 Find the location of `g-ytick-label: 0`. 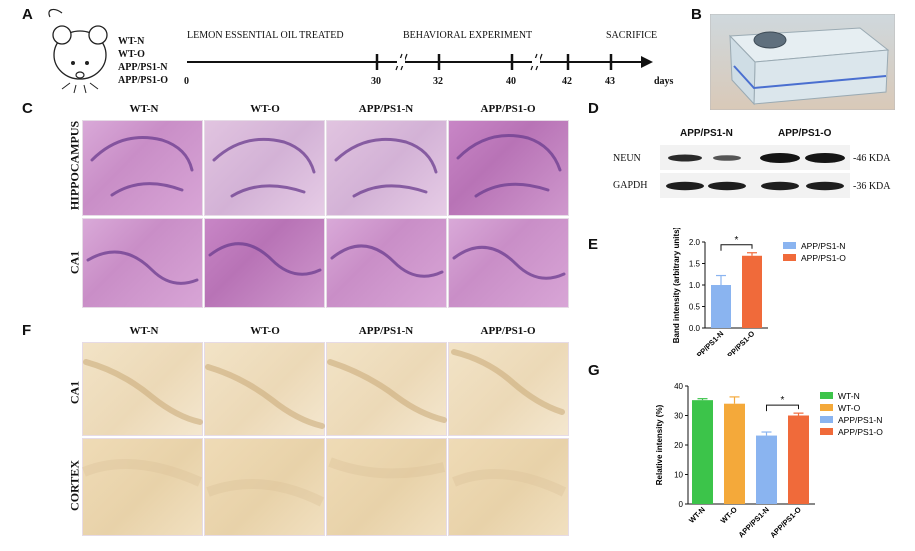

g-ytick-label: 0 is located at coordinates (681, 504).